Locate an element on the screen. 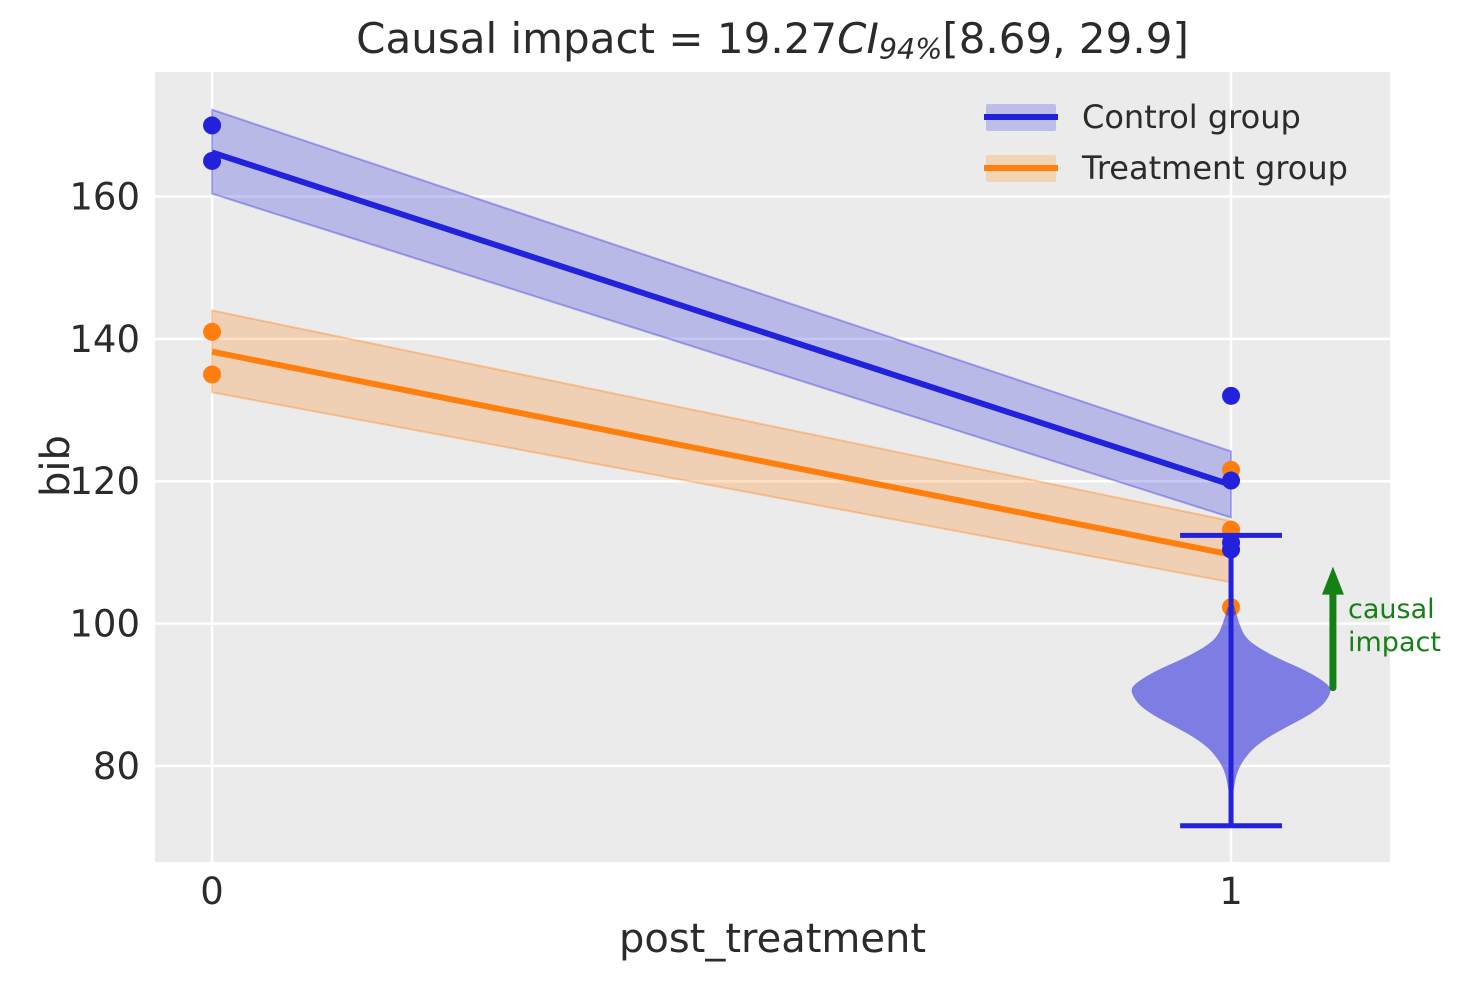  y-tick-label-120: 120 is located at coordinates (104, 481).